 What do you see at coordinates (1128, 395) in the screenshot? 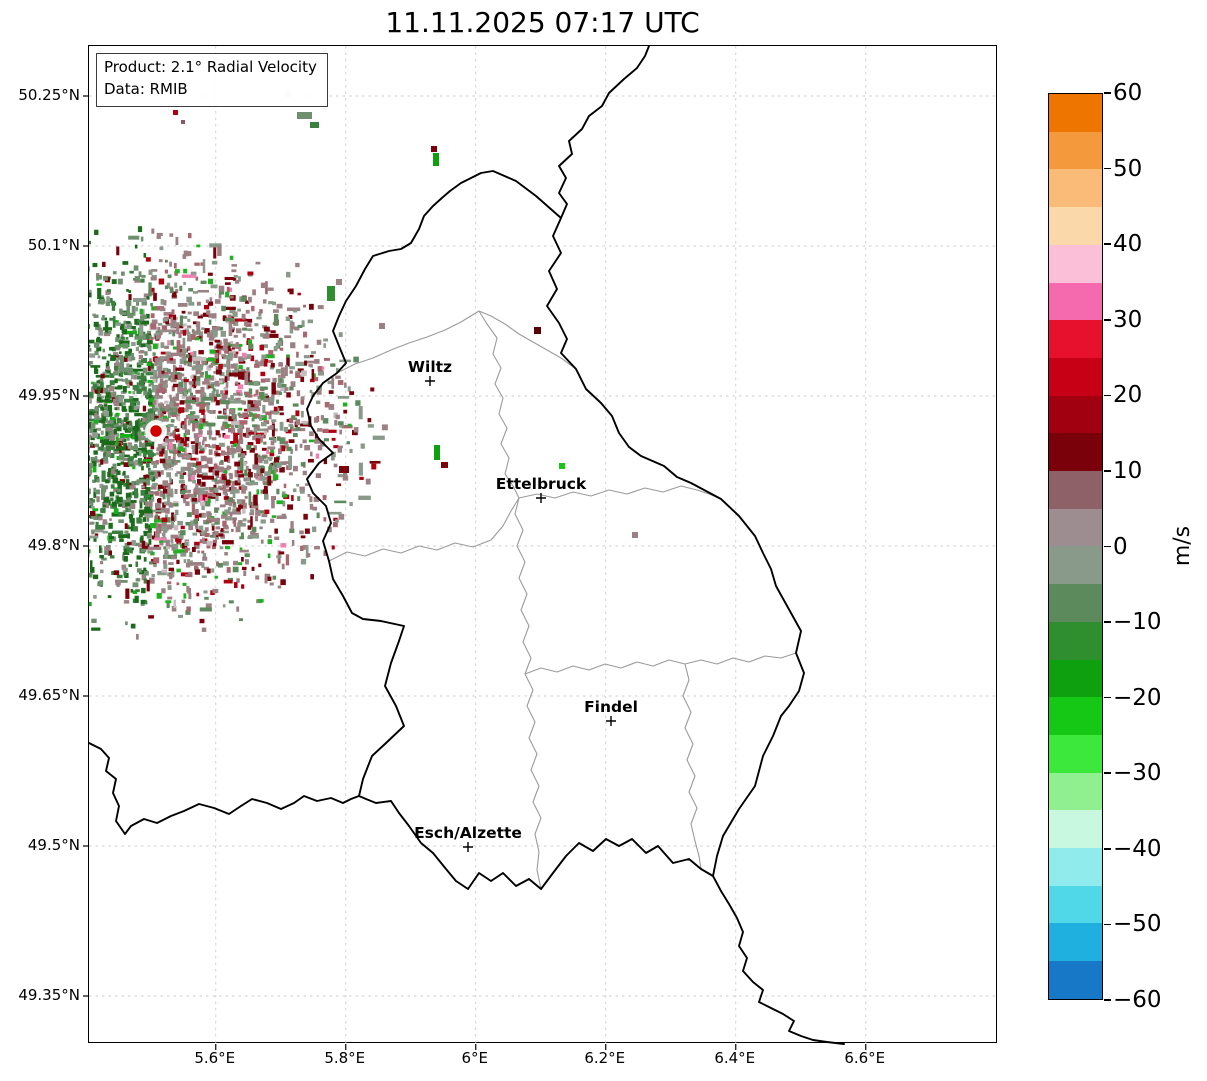
I see `colorbar-tick-label: 20` at bounding box center [1128, 395].